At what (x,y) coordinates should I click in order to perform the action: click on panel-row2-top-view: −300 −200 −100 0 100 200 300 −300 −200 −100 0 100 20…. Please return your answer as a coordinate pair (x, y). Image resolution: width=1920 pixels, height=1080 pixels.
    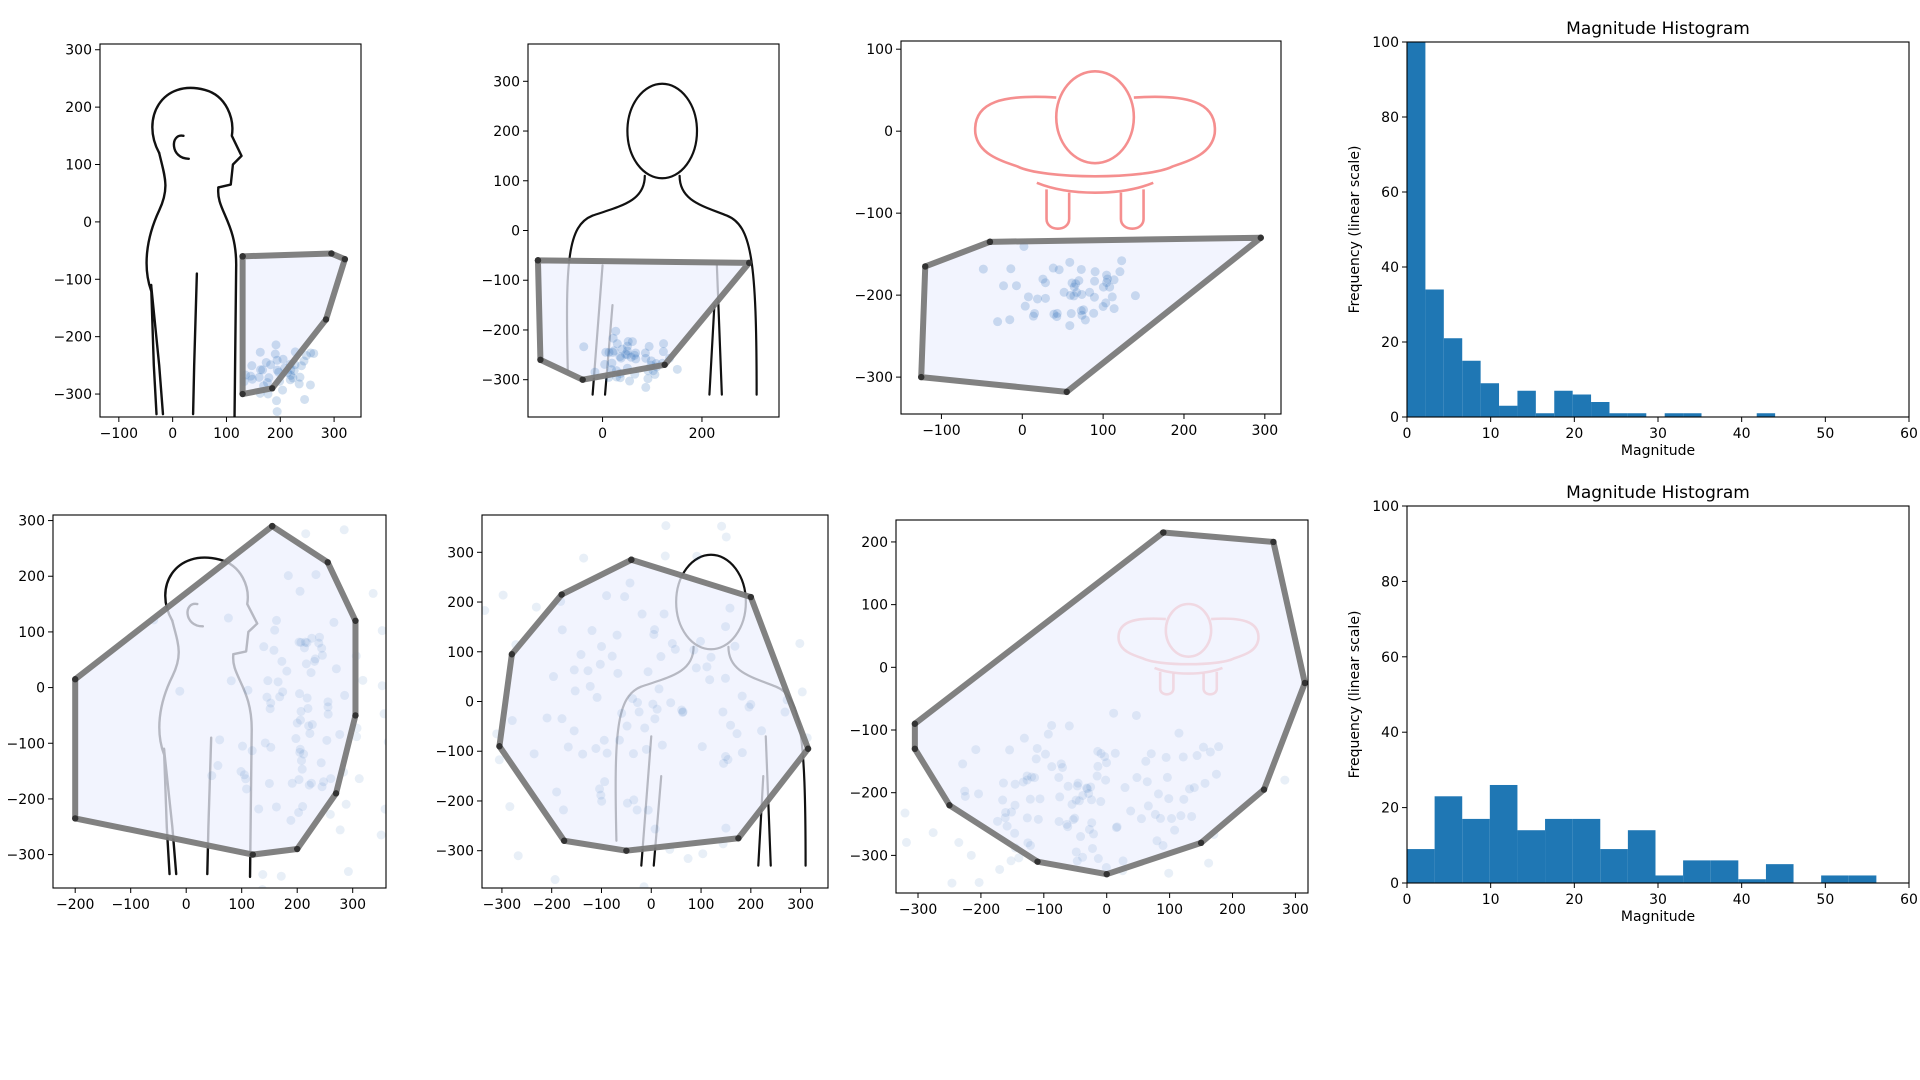
    Looking at the image, I should click on (1079, 718).